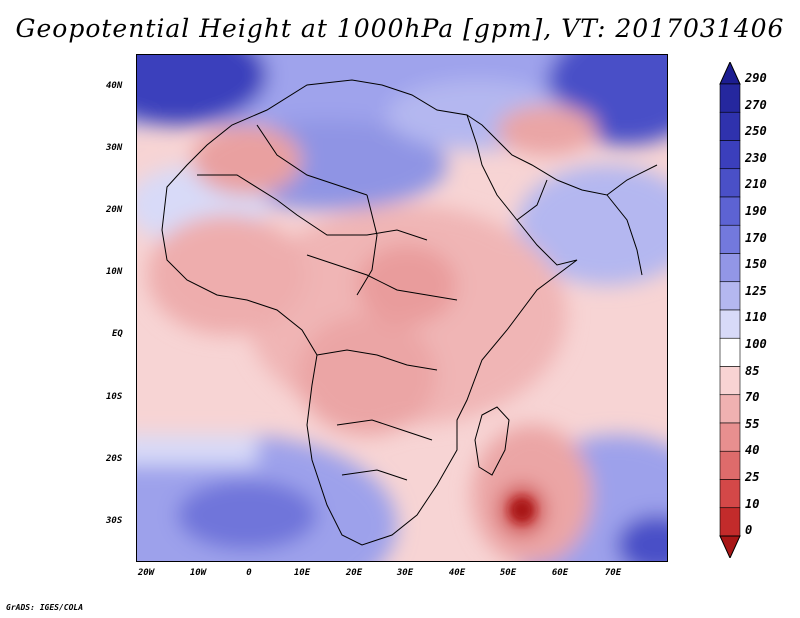 The width and height of the screenshot is (800, 618). What do you see at coordinates (114, 459) in the screenshot?
I see `lat-label-20s: 20S` at bounding box center [114, 459].